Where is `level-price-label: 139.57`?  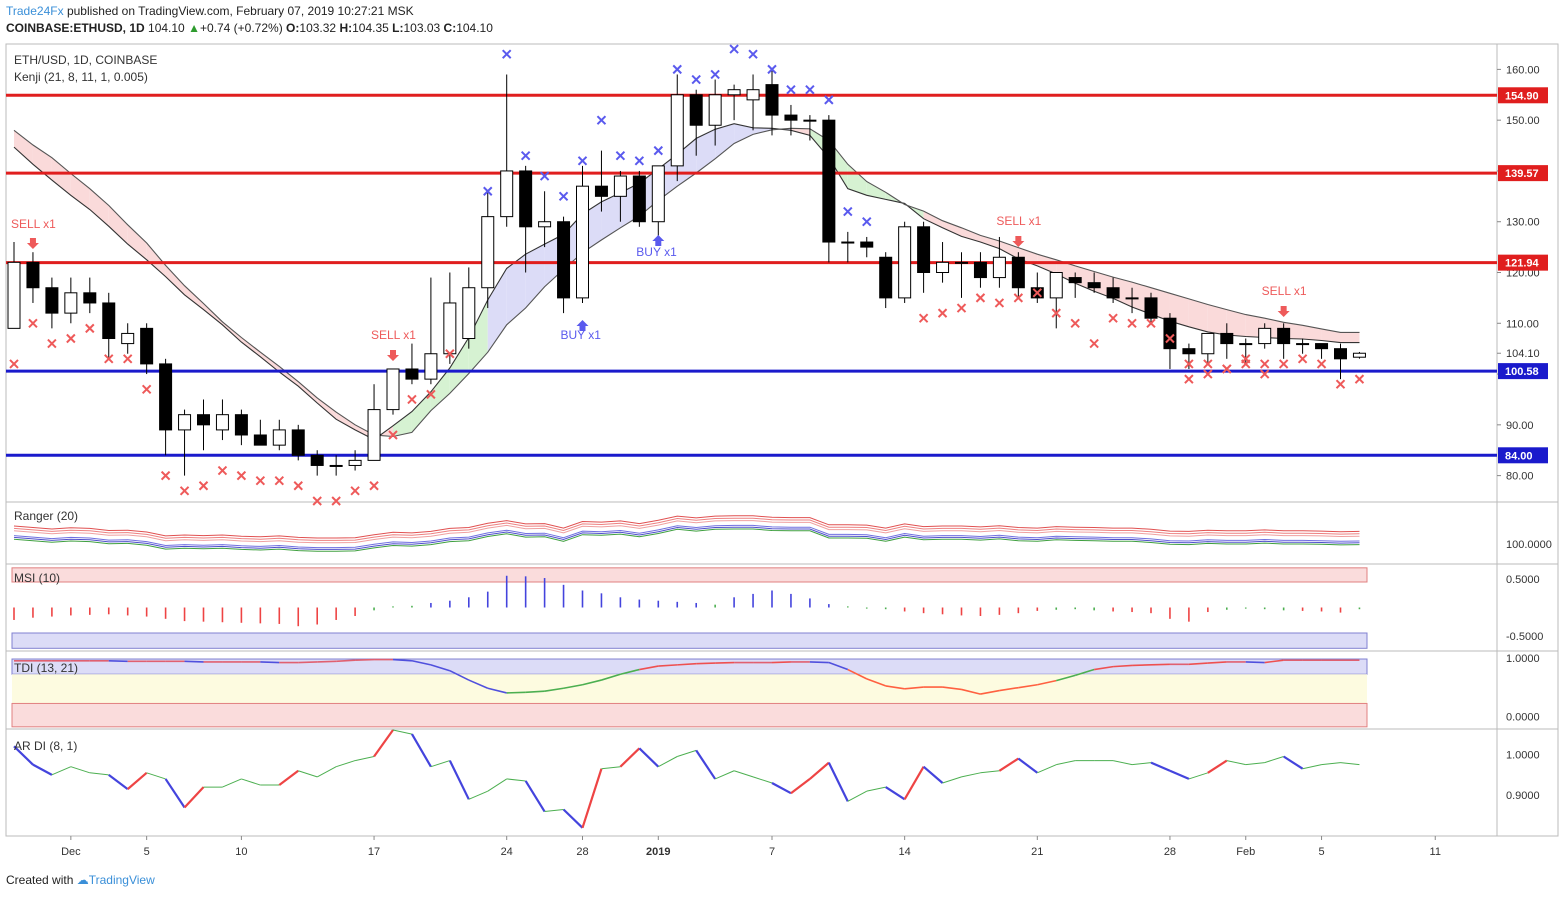
level-price-label: 139.57 is located at coordinates (1522, 174).